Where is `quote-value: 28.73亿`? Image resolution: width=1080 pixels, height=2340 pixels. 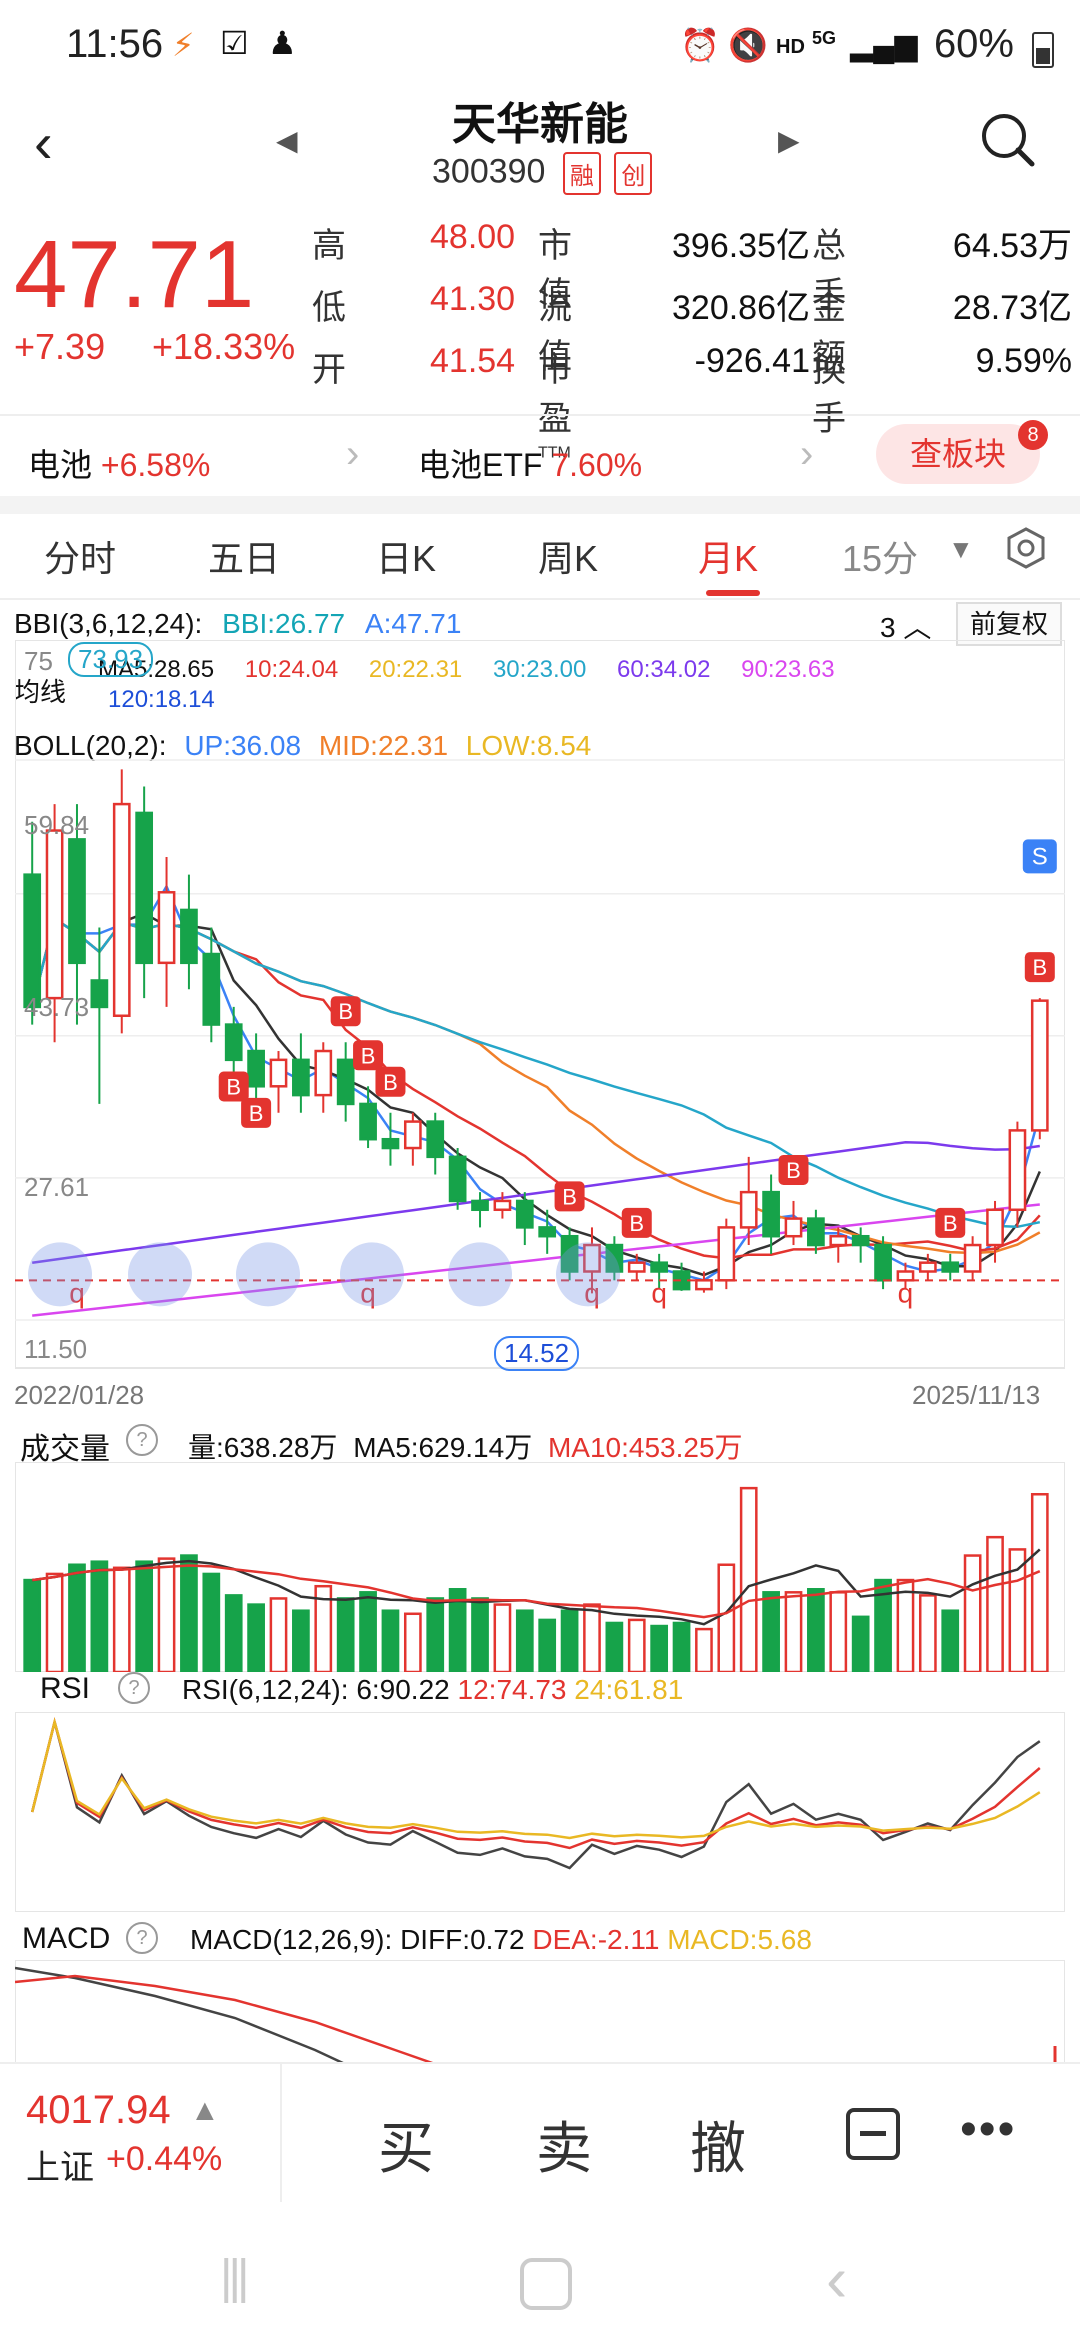 quote-value: 28.73亿 is located at coordinates (1012, 308).